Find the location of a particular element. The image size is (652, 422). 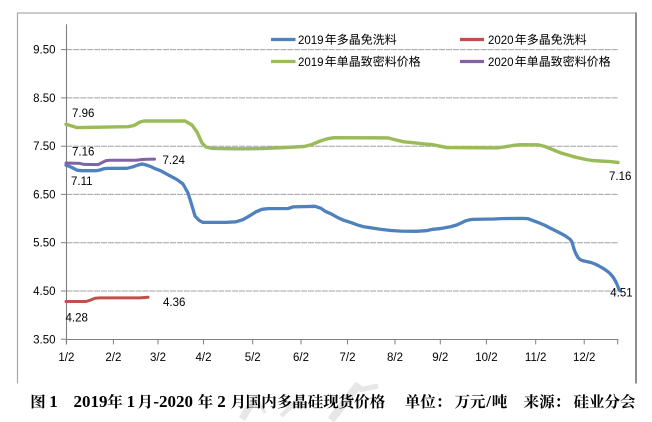

svg-text: 8.50 is located at coordinates (44, 99).